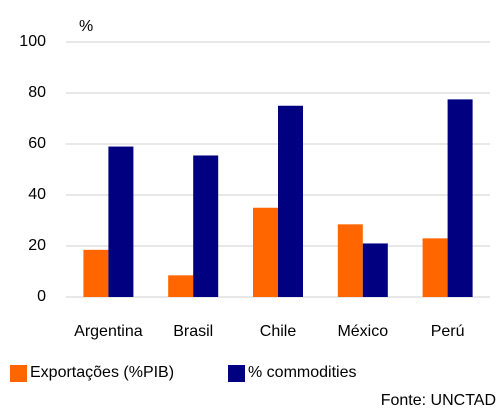  I want to click on source: Fonte: UNCTAD, so click(438, 400).